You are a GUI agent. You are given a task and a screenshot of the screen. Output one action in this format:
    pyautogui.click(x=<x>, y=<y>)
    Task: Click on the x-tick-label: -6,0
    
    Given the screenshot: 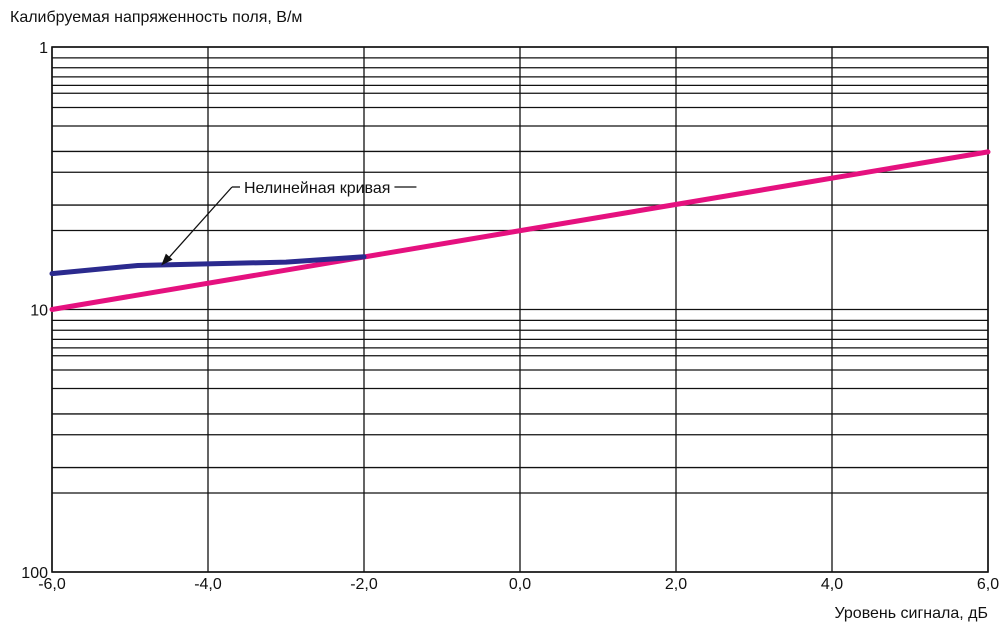 What is the action you would take?
    pyautogui.click(x=52, y=584)
    